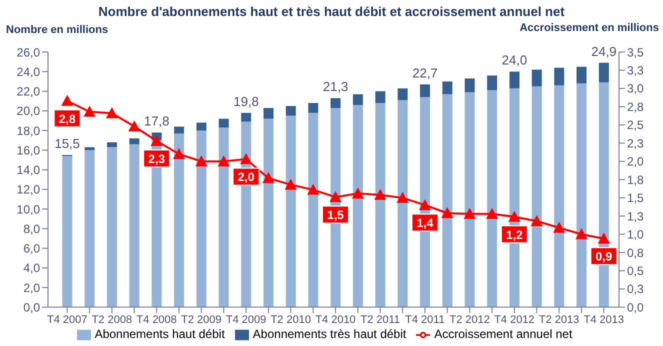  I want to click on total-label: 21,3, so click(335, 86).